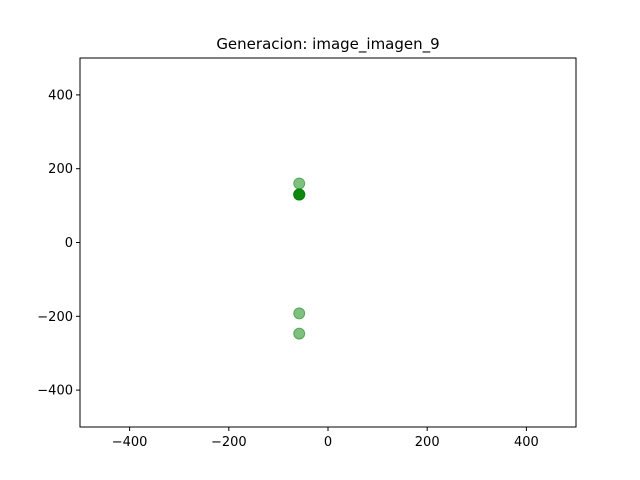  Describe the element at coordinates (229, 442) in the screenshot. I see `x-tick-label: −200` at that location.